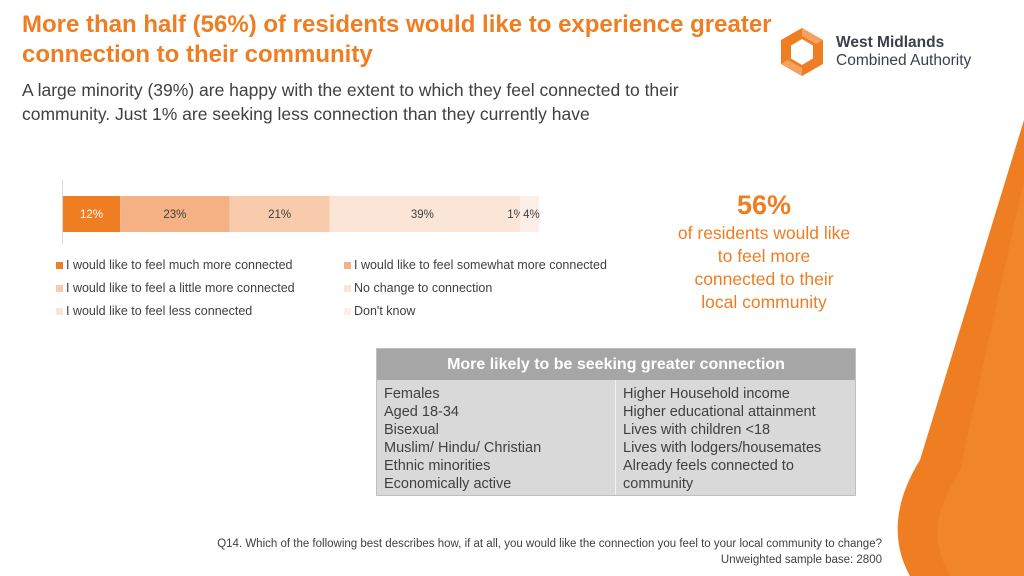 This screenshot has width=1024, height=576. I want to click on wmca-logo: West Midlands Combined Authority, so click(891, 52).